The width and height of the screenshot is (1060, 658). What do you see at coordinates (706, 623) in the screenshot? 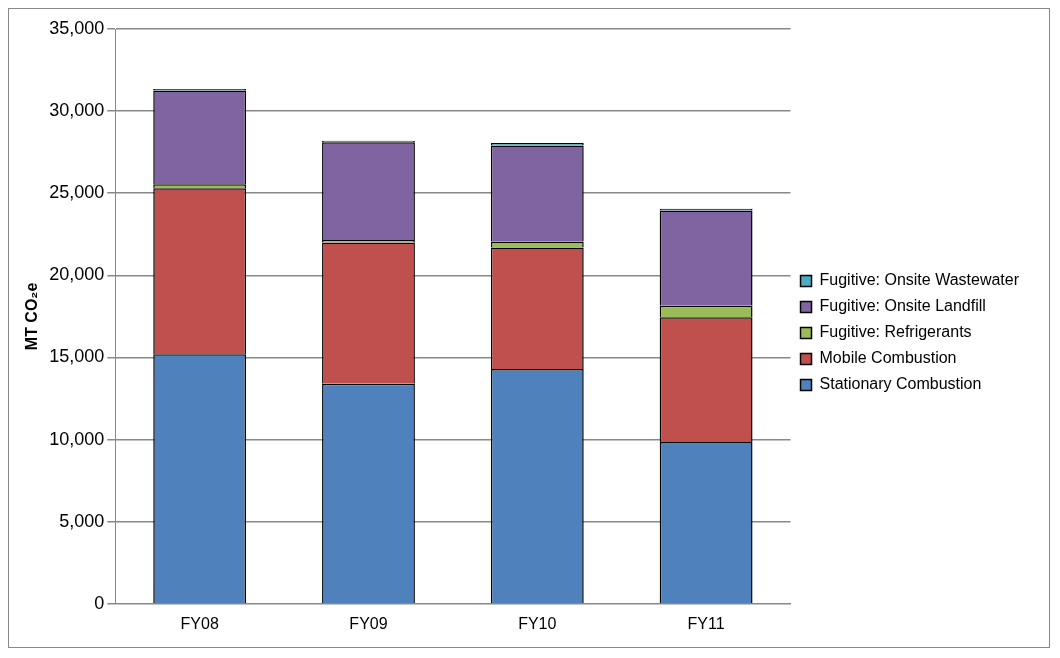
I see `x-tick-label: FY11` at bounding box center [706, 623].